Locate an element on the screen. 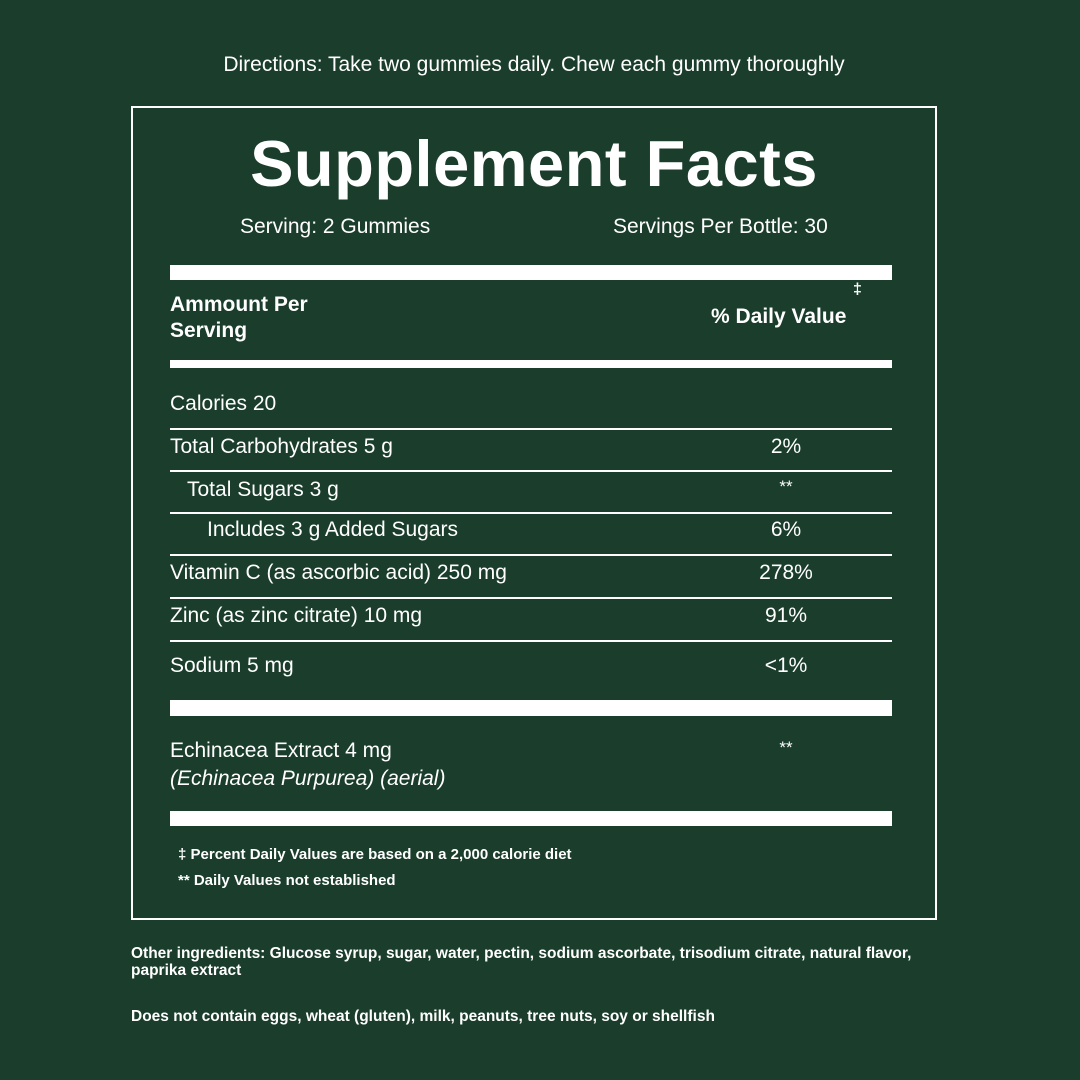  daily-value: 278% is located at coordinates (786, 572).